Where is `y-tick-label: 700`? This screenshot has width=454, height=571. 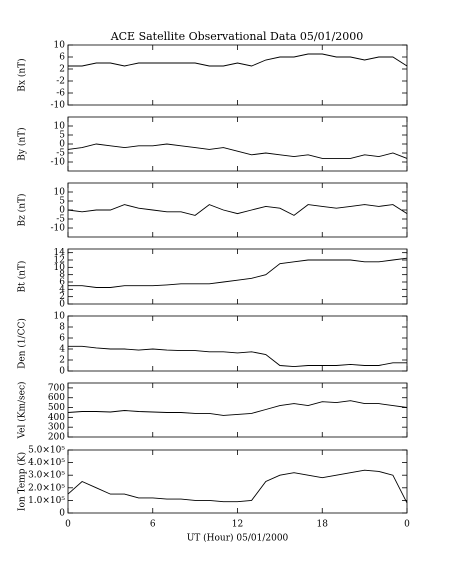 y-tick-label: 700 is located at coordinates (56, 388).